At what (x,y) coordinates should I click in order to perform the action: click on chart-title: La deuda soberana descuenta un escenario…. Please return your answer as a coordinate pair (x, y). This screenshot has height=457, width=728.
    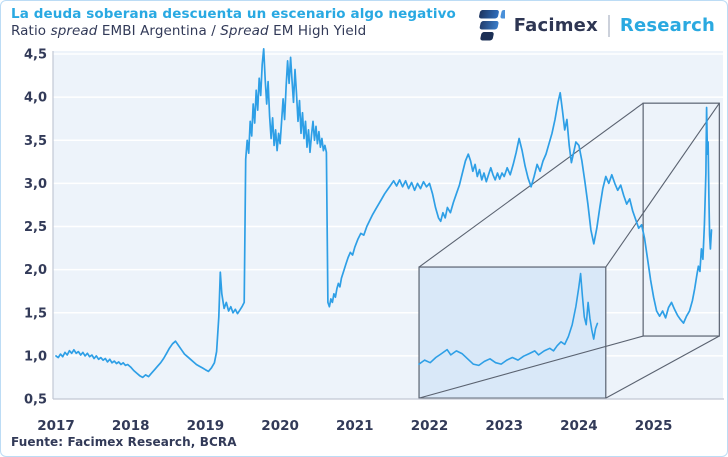
    Looking at the image, I should click on (233, 14).